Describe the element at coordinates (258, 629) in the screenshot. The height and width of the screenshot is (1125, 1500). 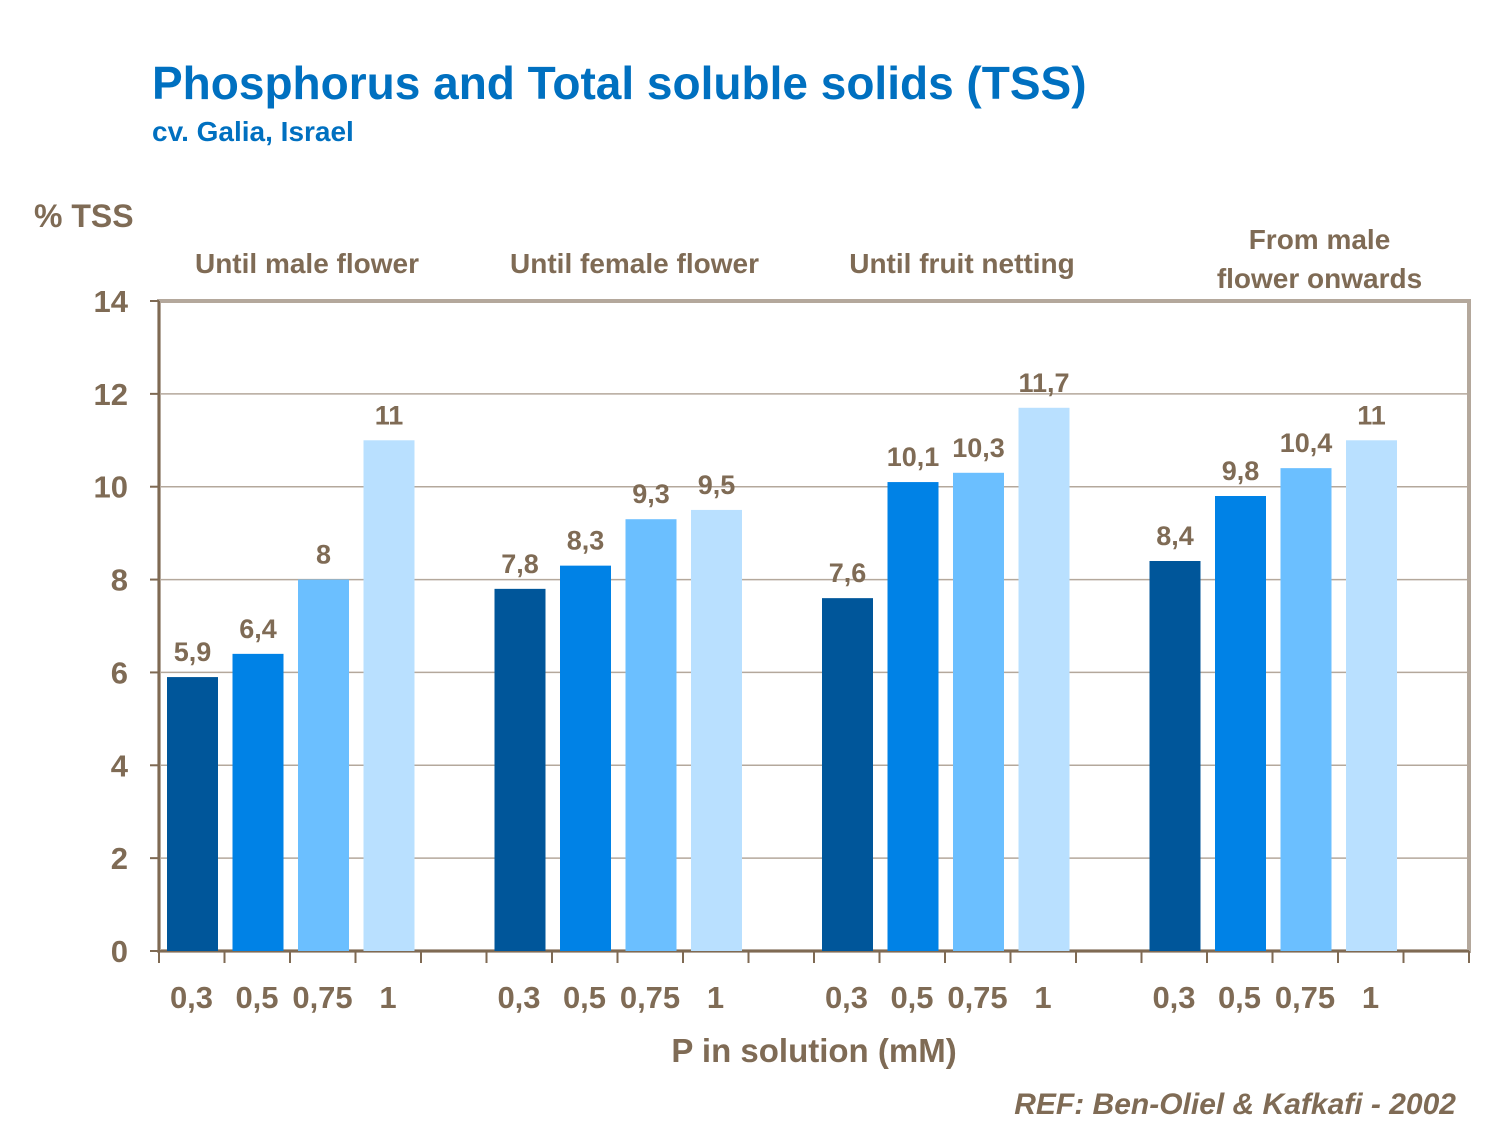
I see `data-label: 6,4` at that location.